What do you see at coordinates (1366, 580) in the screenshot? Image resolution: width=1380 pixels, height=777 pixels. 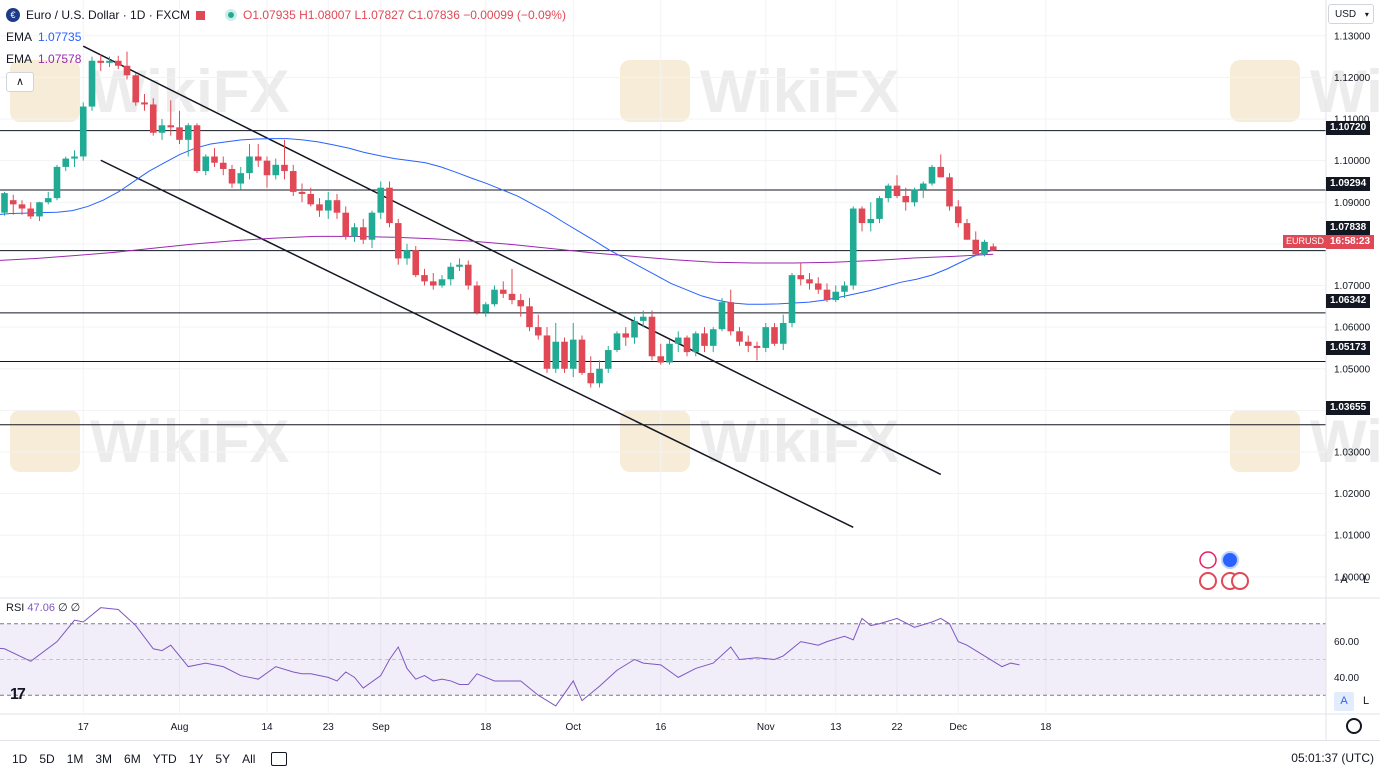 I see `log-scale-button: L` at bounding box center [1366, 580].